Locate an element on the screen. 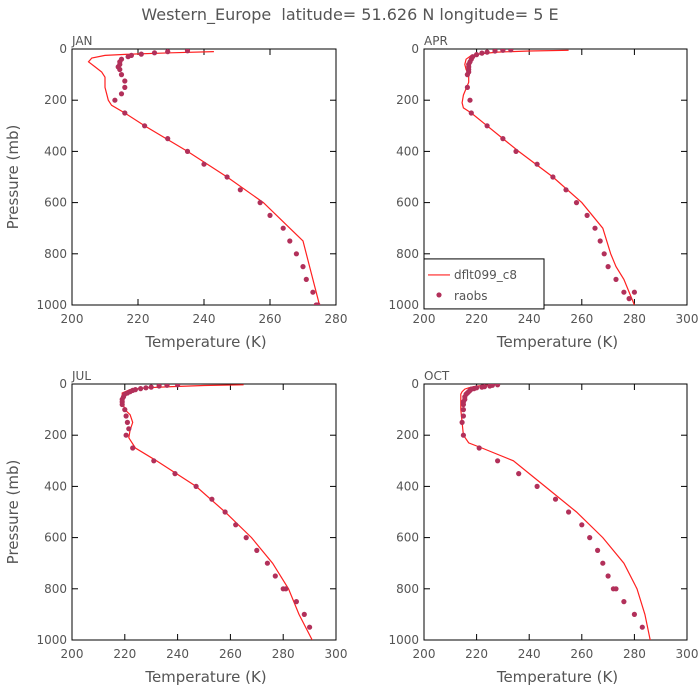  x-tick-label: 260 is located at coordinates (270, 319).